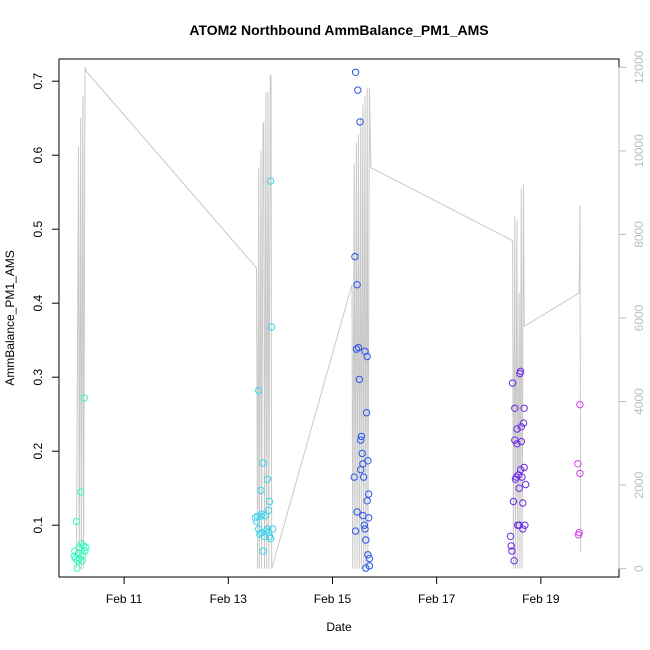 This screenshot has width=650, height=650. I want to click on y2-tick-label: 8000, so click(639, 234).